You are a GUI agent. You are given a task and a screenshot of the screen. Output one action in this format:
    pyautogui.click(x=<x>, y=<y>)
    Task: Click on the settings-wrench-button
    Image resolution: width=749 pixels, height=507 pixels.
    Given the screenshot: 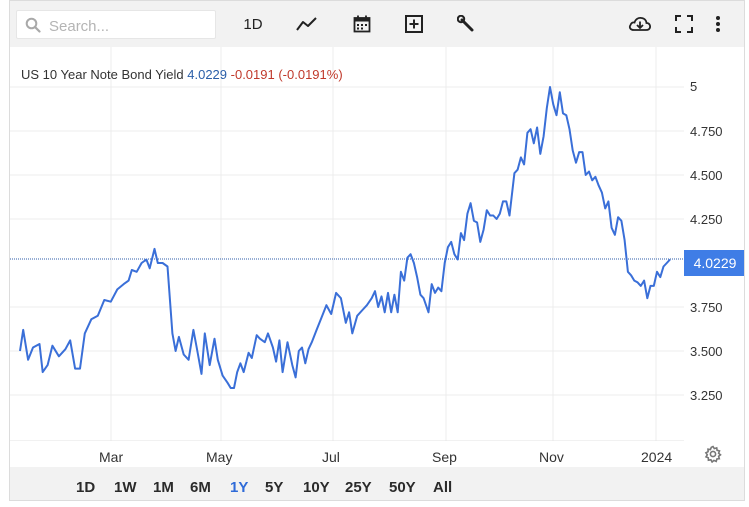 What is the action you would take?
    pyautogui.click(x=466, y=24)
    